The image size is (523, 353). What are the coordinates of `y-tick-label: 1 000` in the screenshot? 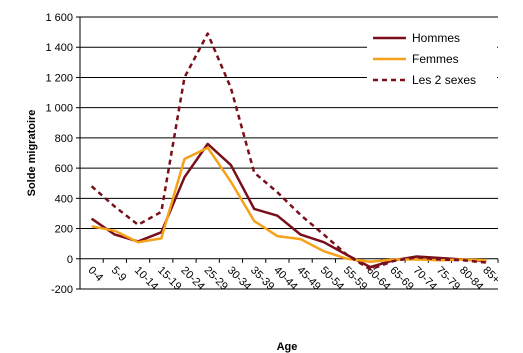 It's located at (59, 109).